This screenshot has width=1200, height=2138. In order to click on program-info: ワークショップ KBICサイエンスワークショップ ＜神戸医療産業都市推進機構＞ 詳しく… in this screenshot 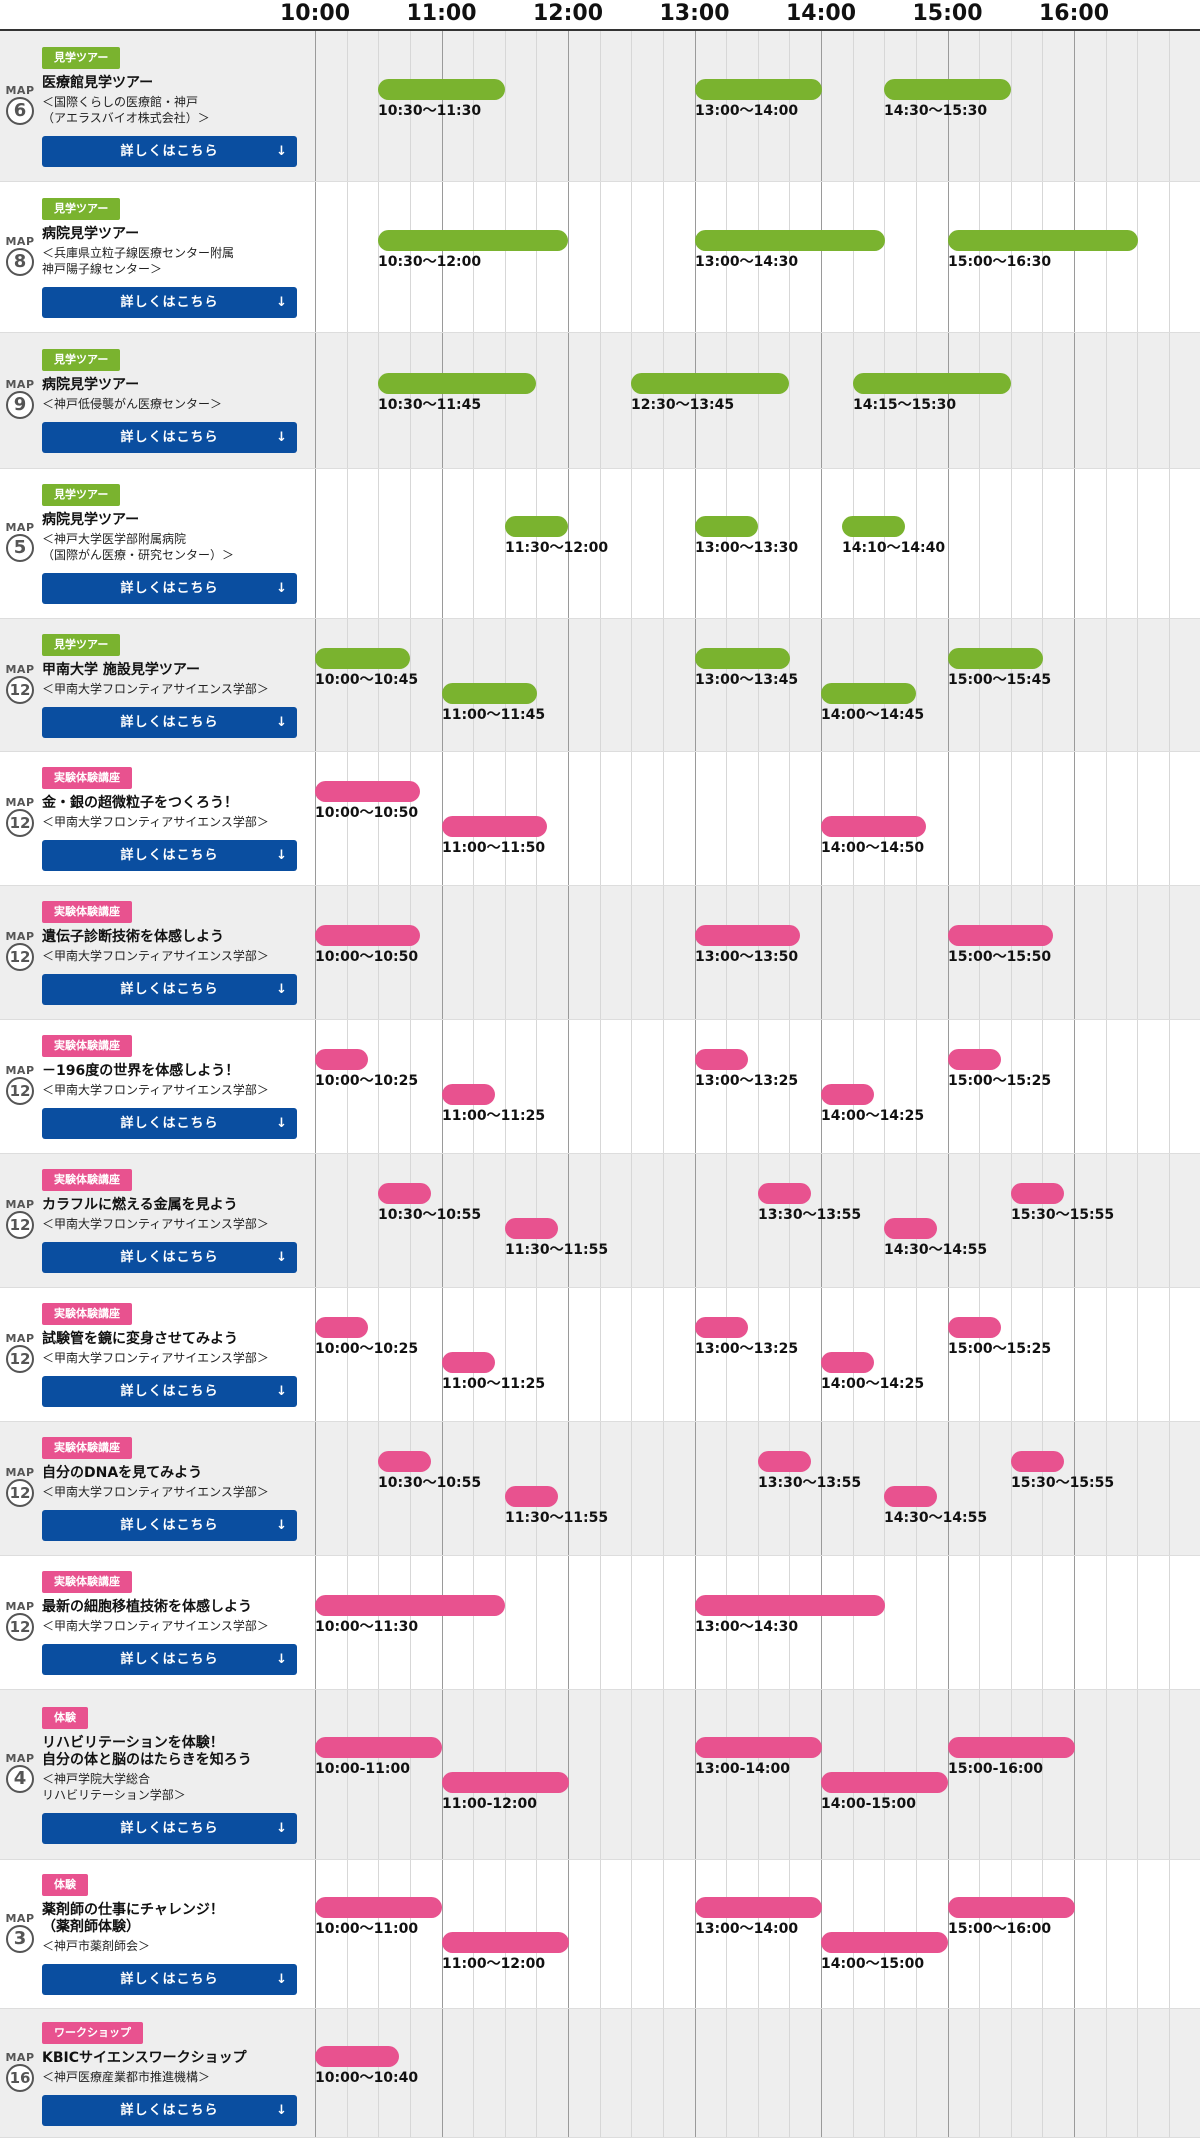, I will do `click(157, 2073)`.